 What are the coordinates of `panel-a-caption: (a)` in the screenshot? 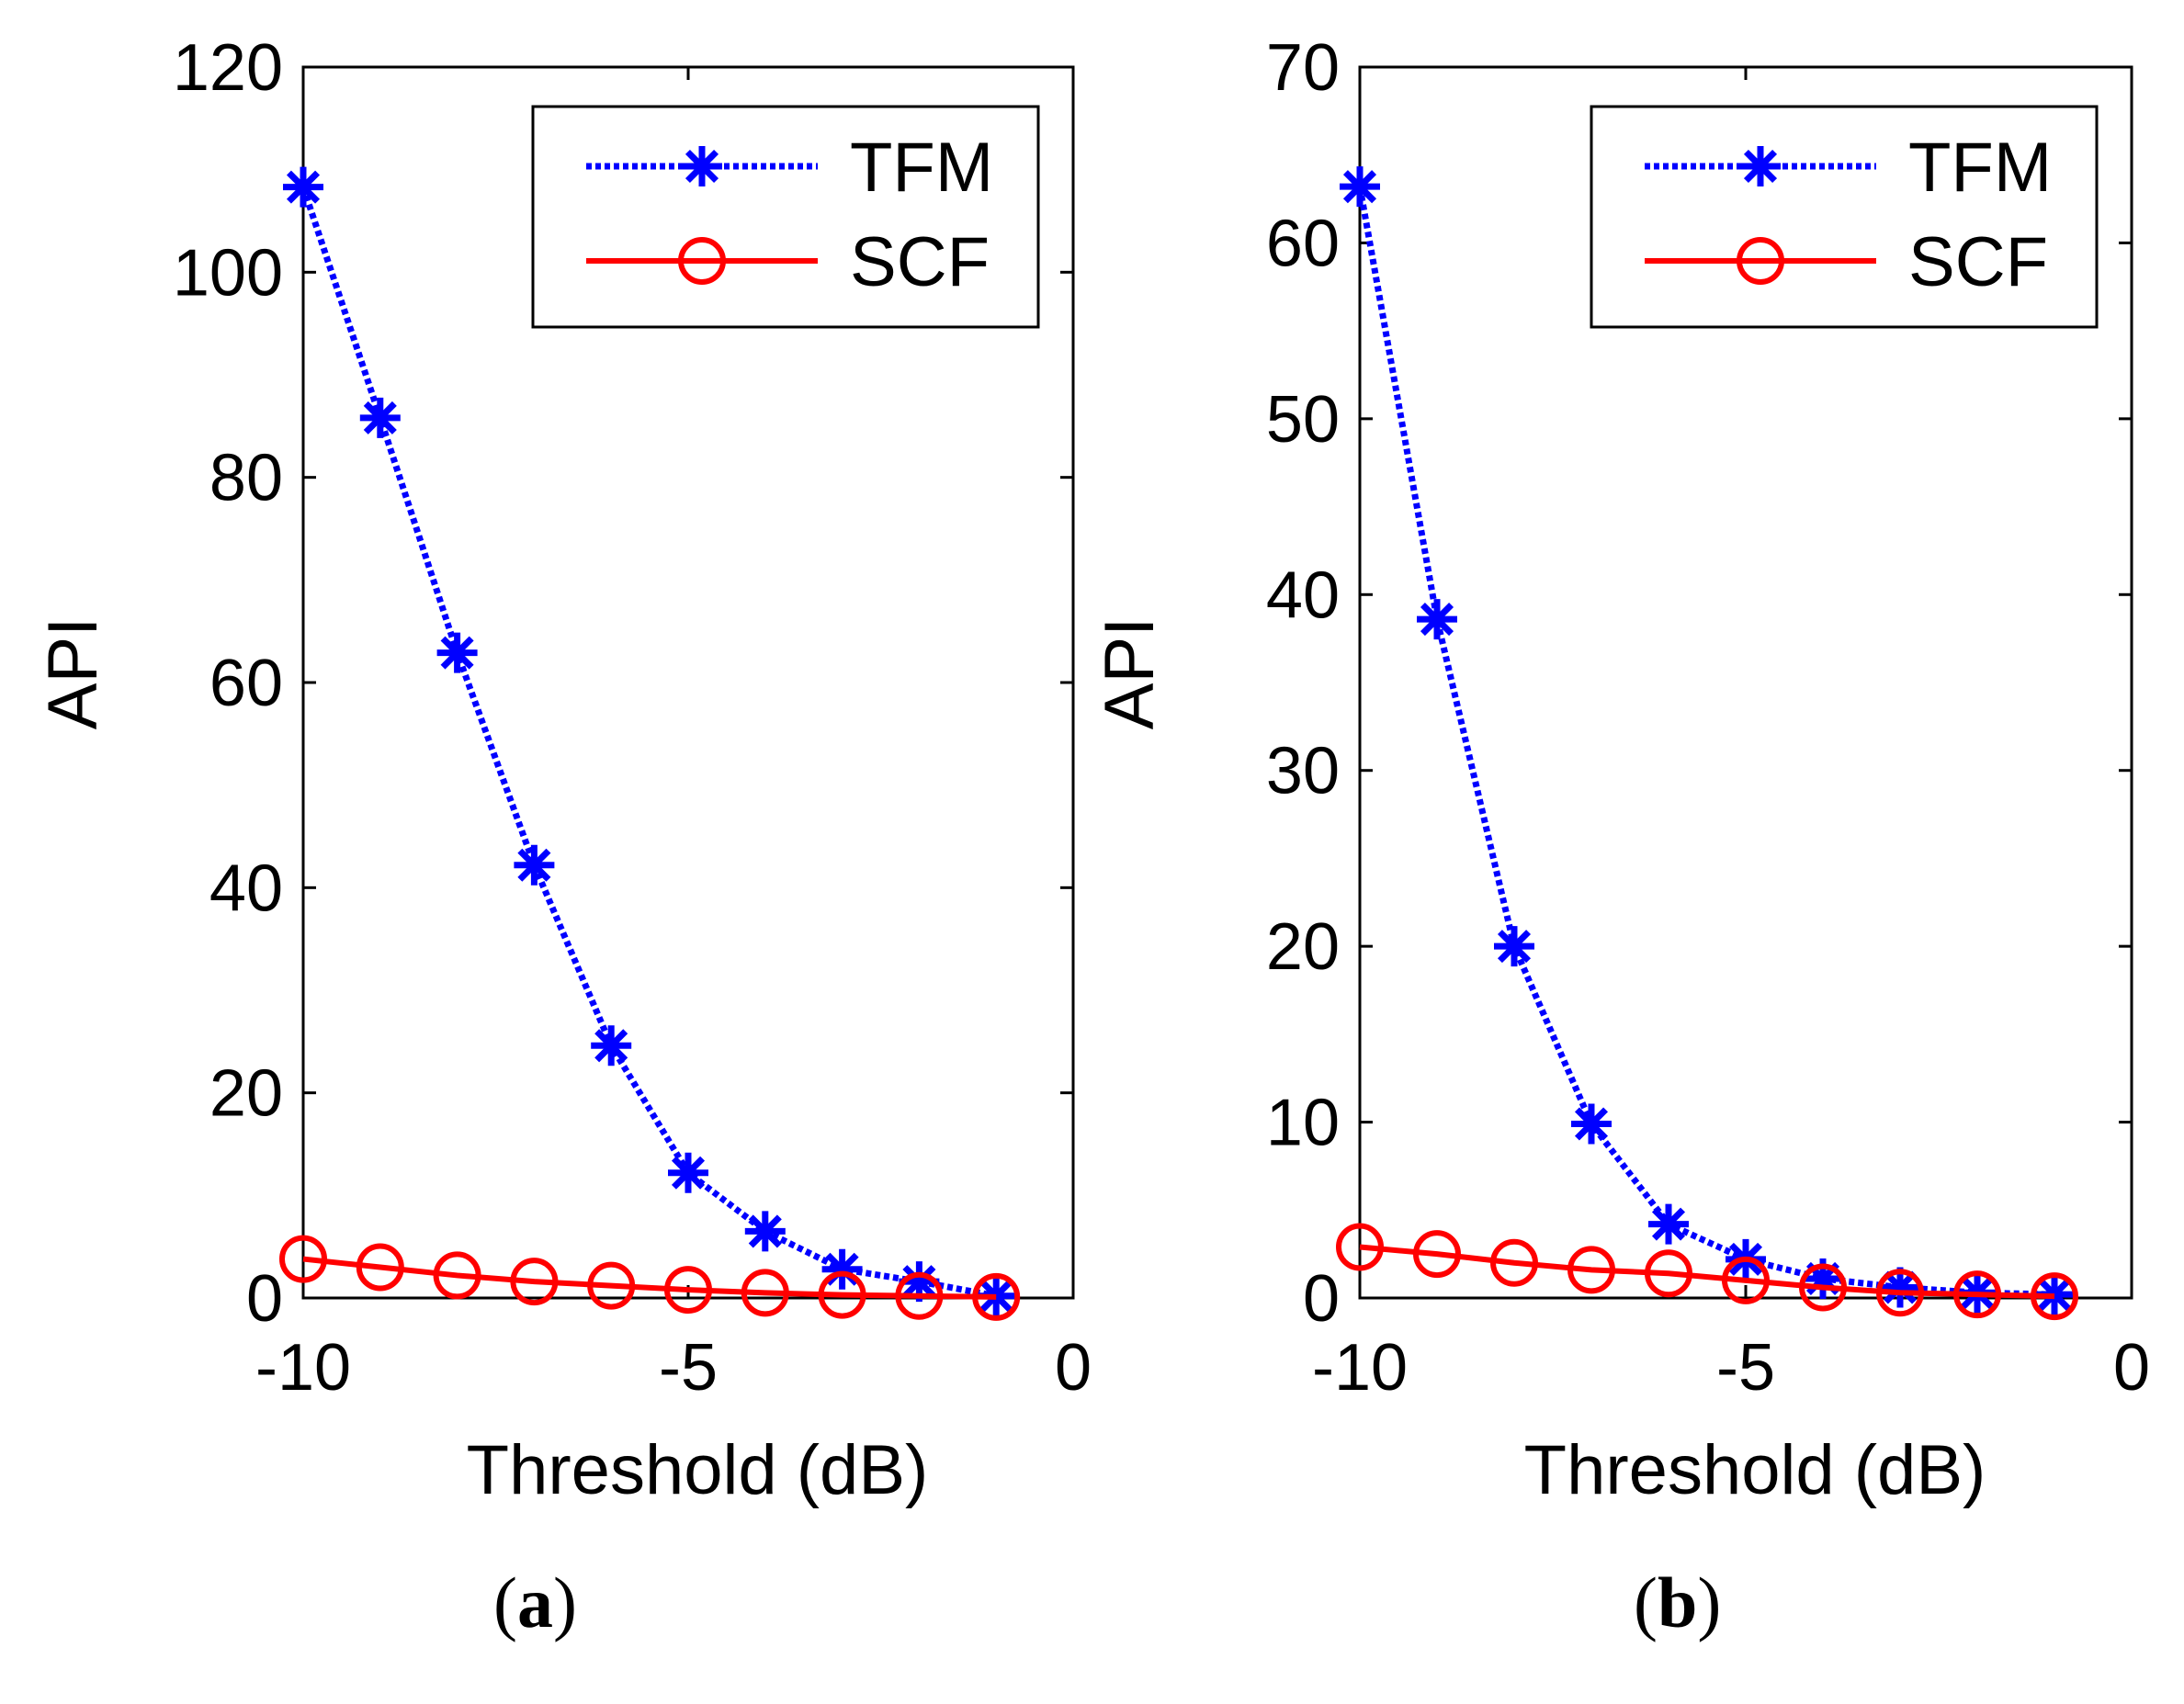 It's located at (535, 1603).